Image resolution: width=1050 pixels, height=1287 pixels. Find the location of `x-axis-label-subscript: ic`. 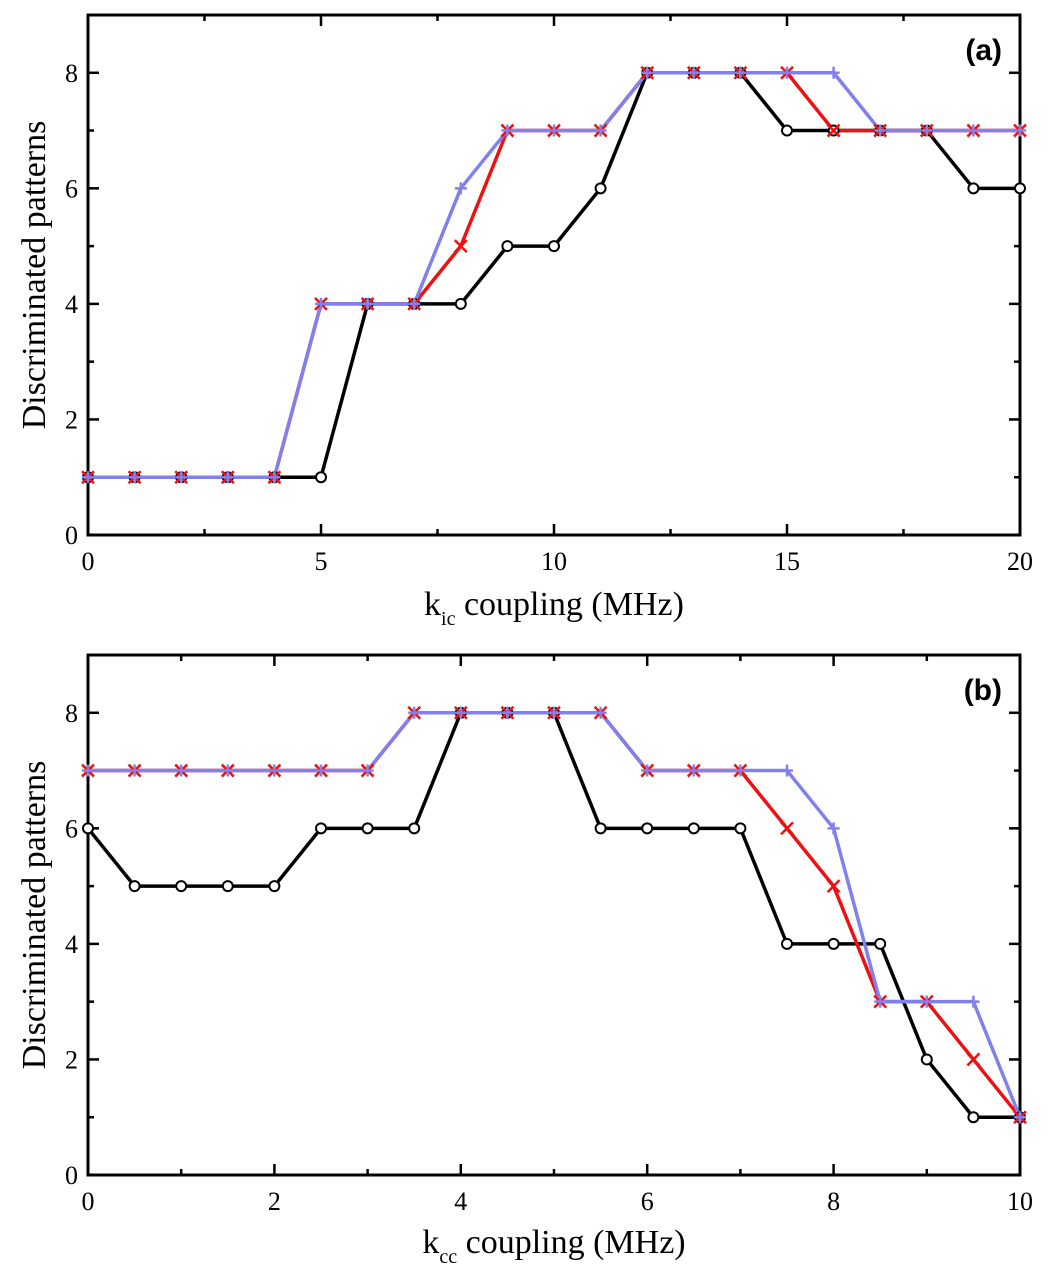

x-axis-label-subscript: ic is located at coordinates (448, 619).